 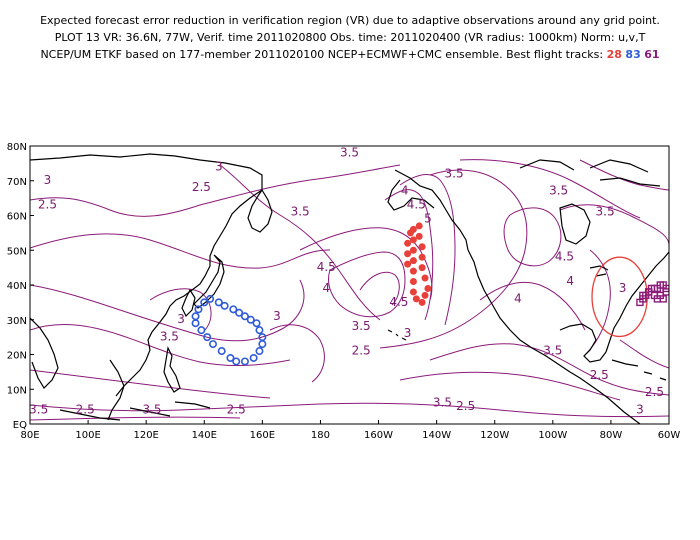 I want to click on latitude-axis: 80N 70N 60N 50N 40N 30N 20N 10N EQ, so click(x=20, y=286).